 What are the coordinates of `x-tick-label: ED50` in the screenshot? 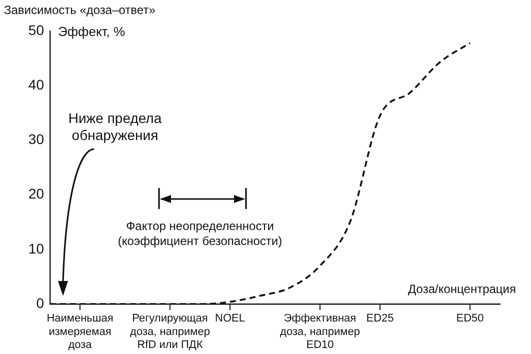 It's located at (470, 318).